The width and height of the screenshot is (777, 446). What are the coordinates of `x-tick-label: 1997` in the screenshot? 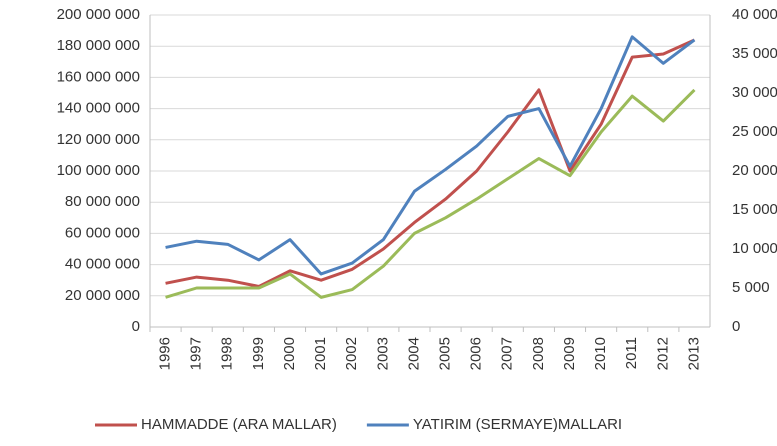 It's located at (196, 353).